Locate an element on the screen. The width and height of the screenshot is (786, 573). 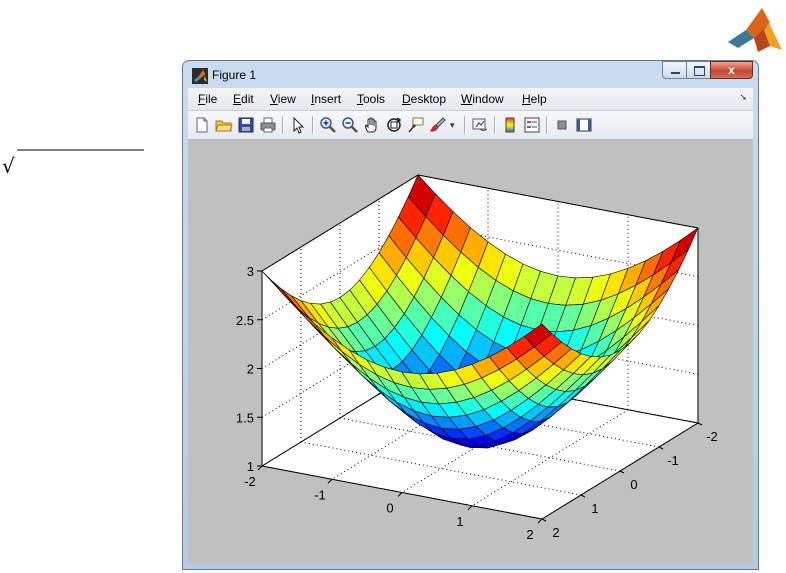
menu-insert: Insert is located at coordinates (326, 99).